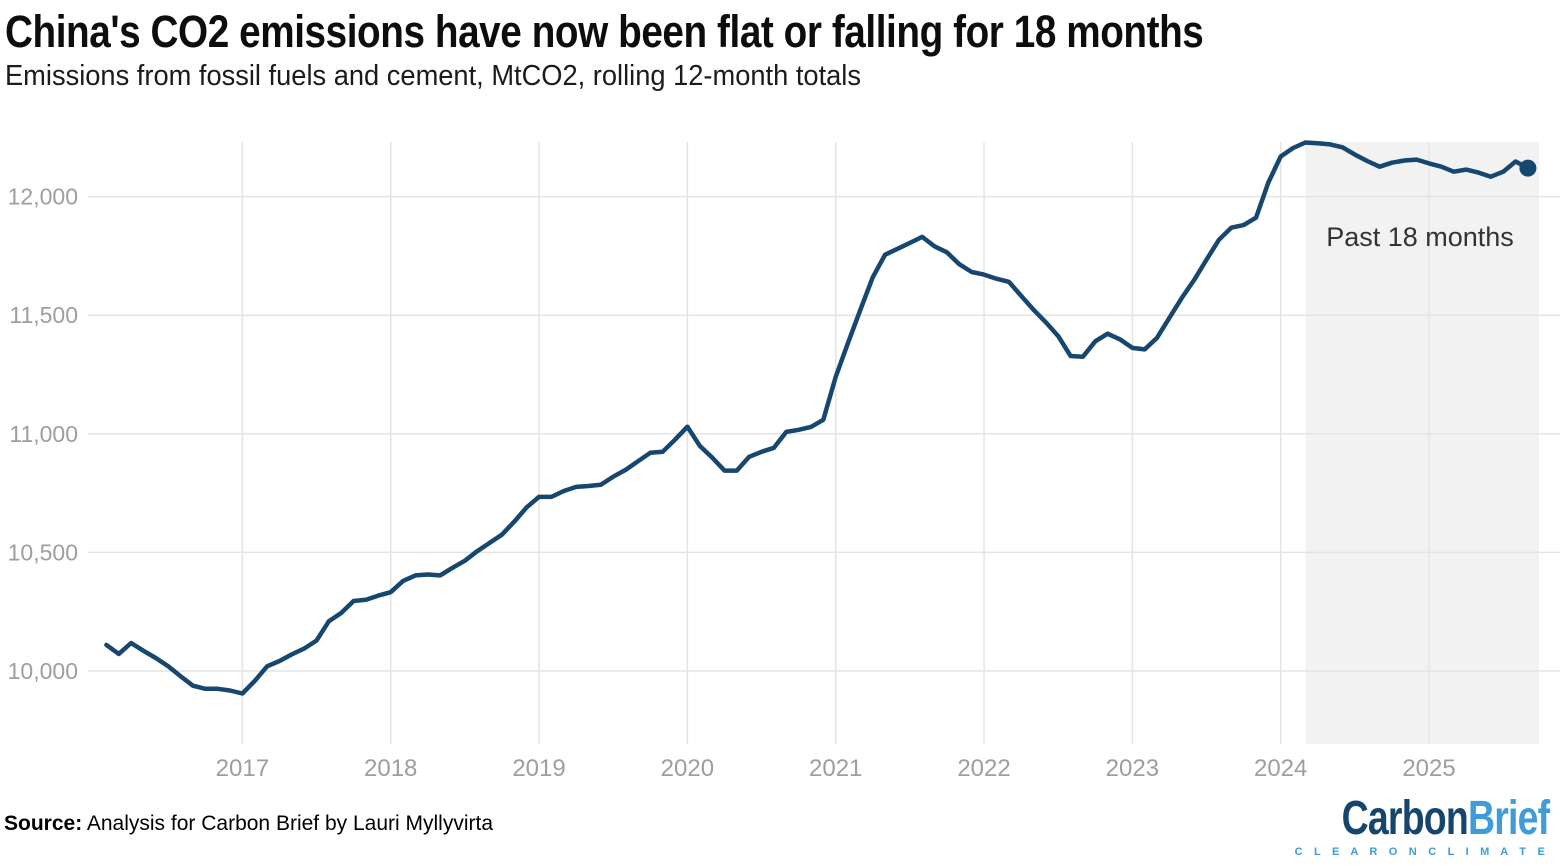 The image size is (1560, 866). I want to click on carbonbrief-logo: CarbonBrief C L E A R O N C L I M A T E, so click(1416, 825).